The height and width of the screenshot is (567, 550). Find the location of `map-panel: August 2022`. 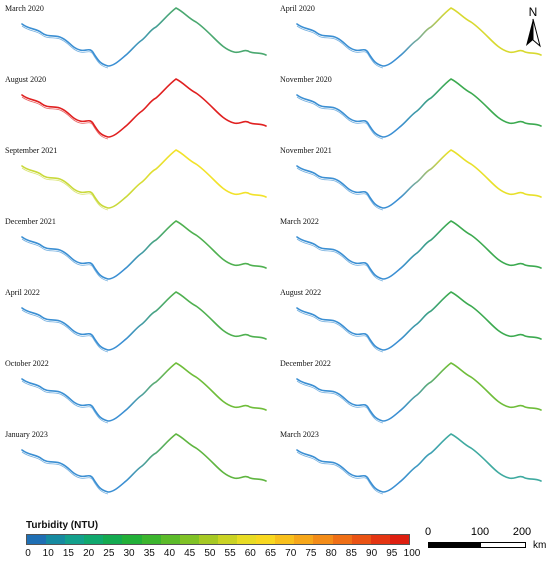

map-panel: August 2022 is located at coordinates (412, 319).